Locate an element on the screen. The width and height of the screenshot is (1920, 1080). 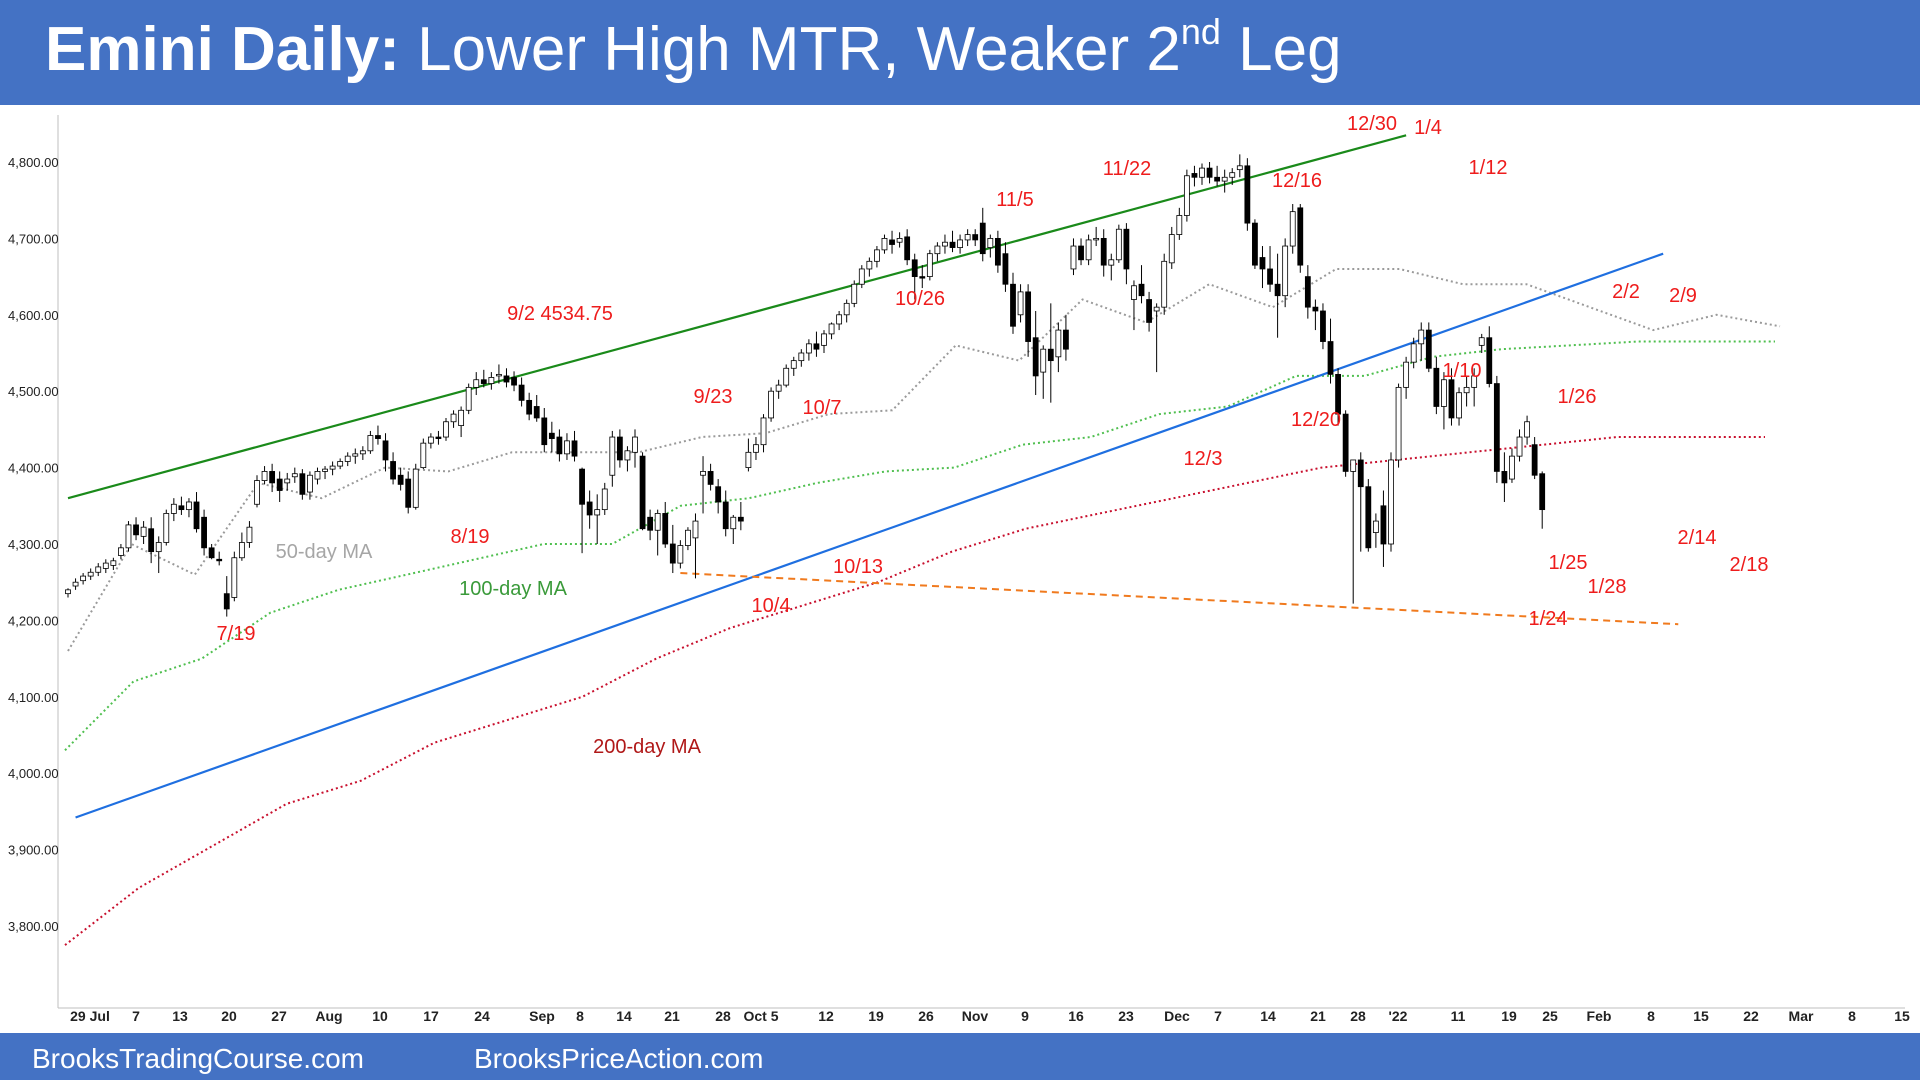
x-tick-label: 20 is located at coordinates (229, 1016).